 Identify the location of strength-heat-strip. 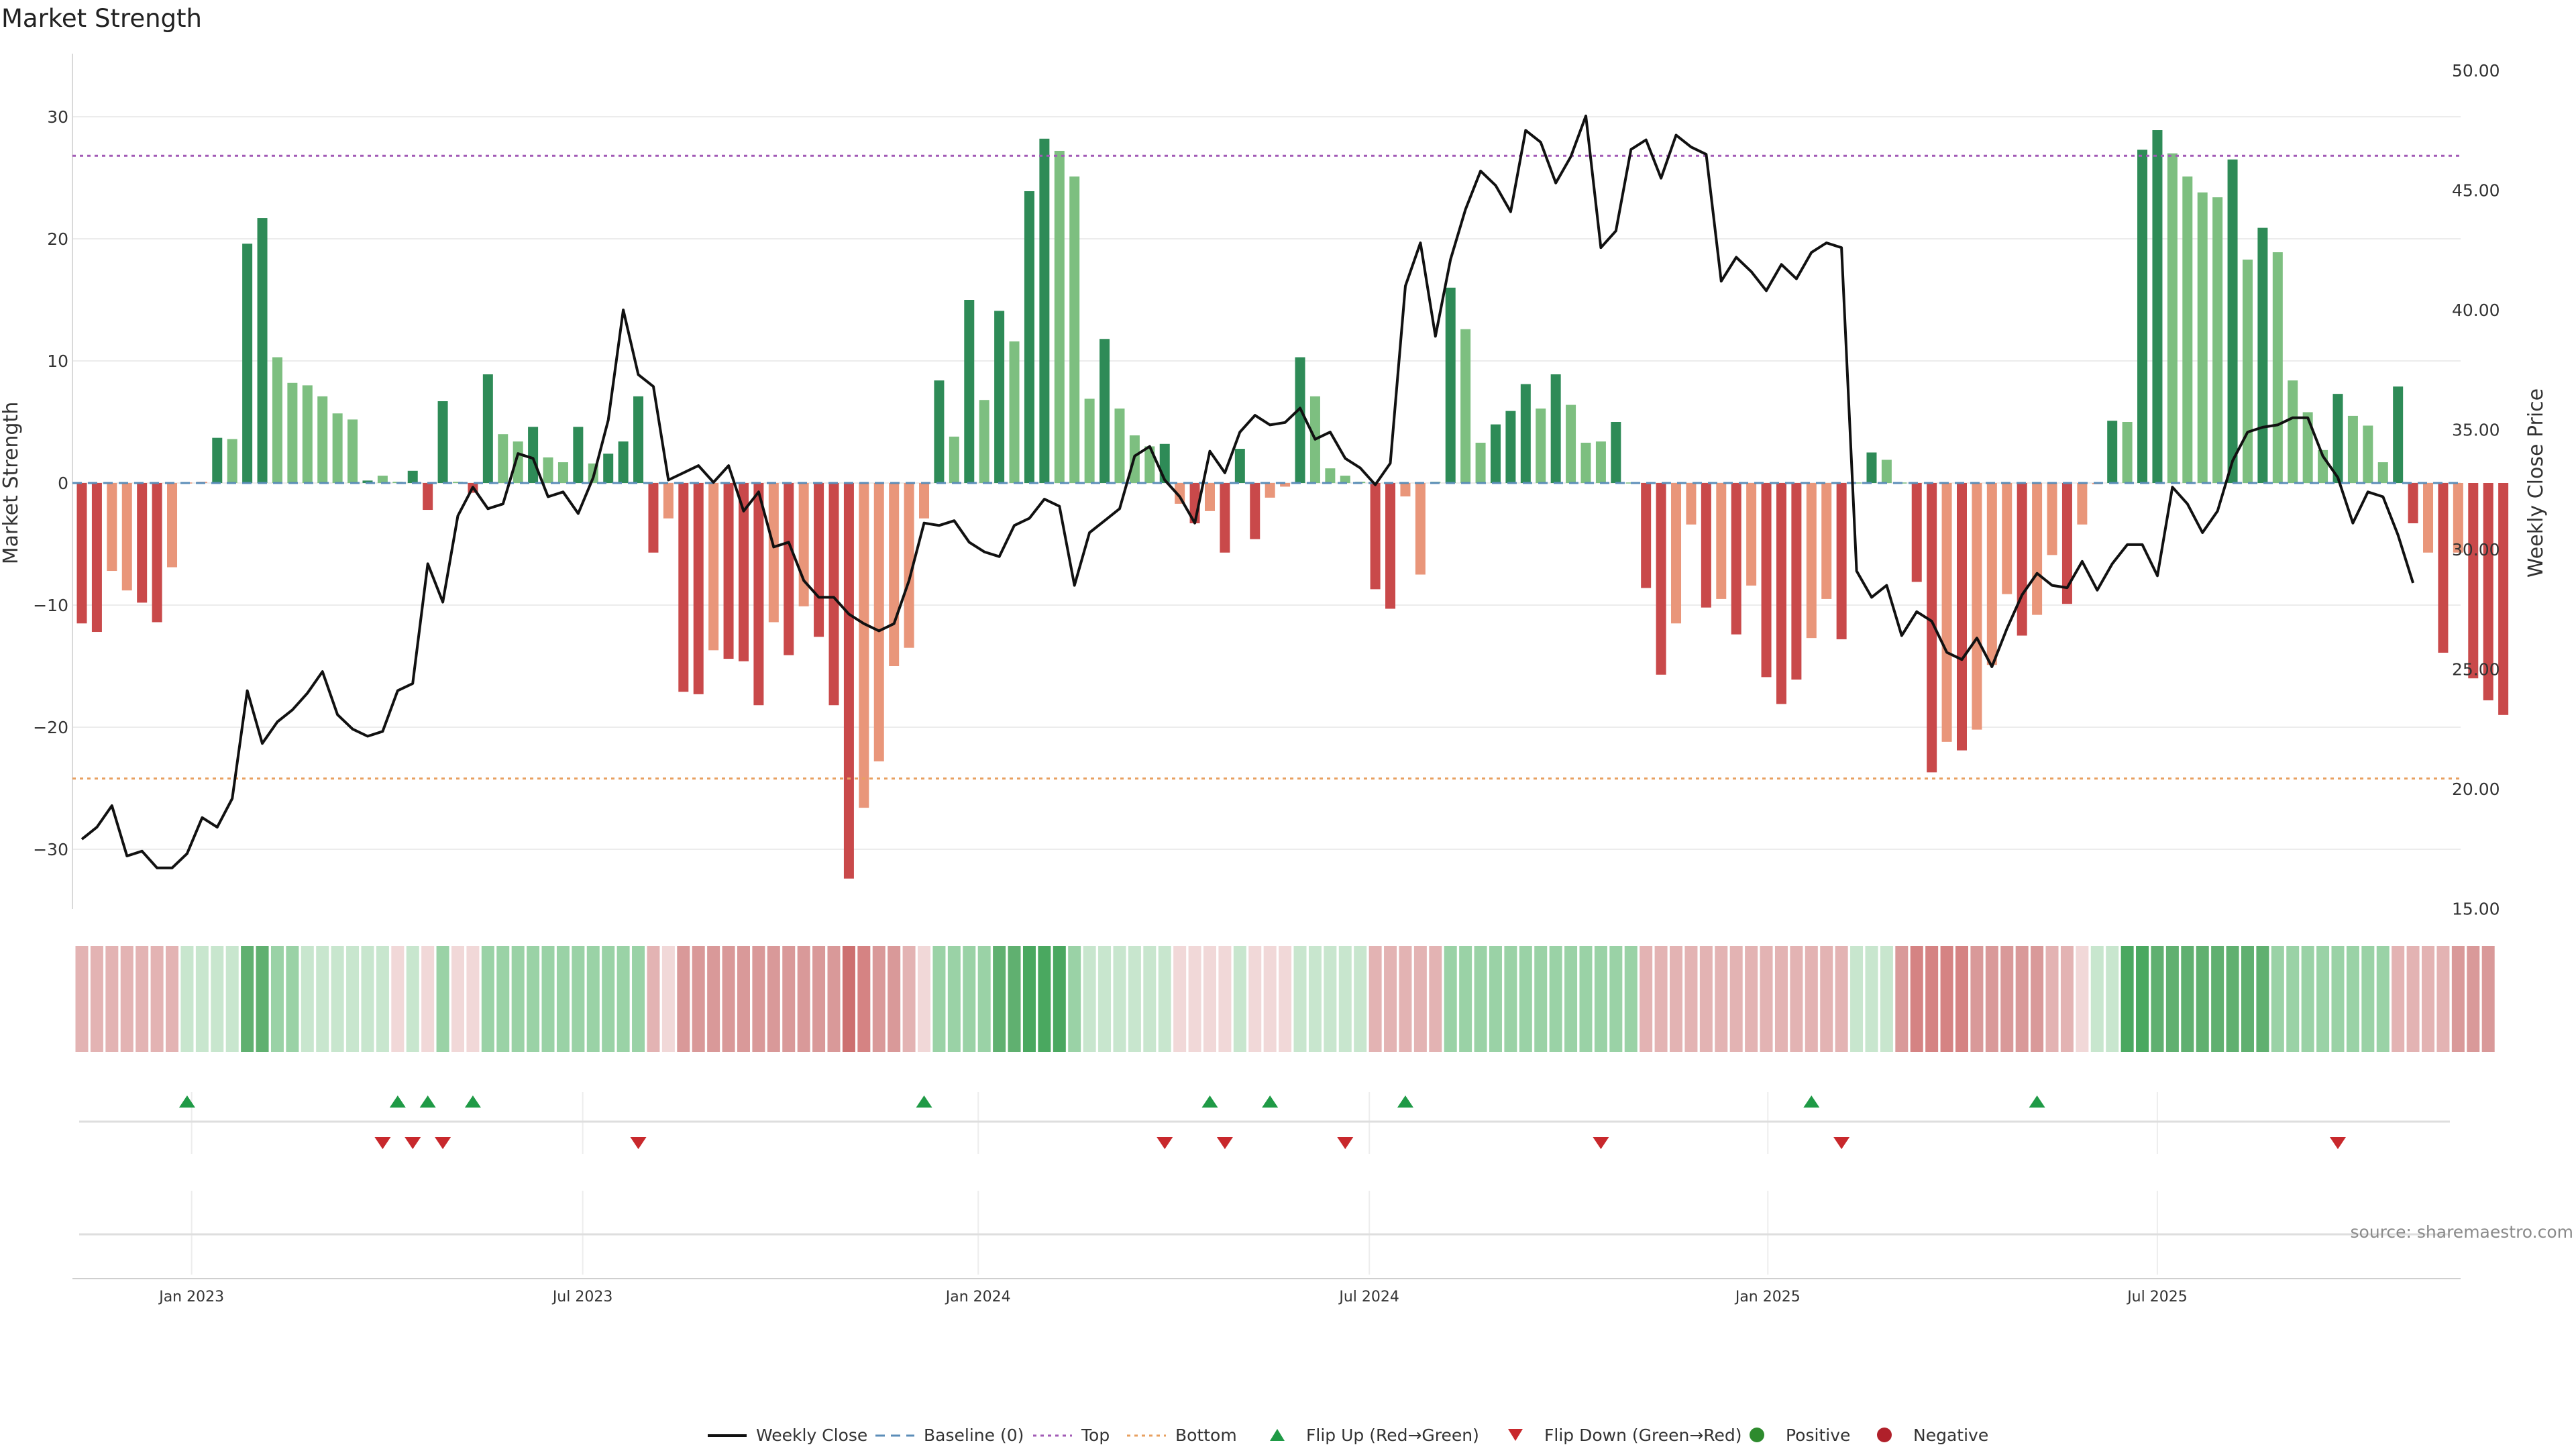
(1285, 999).